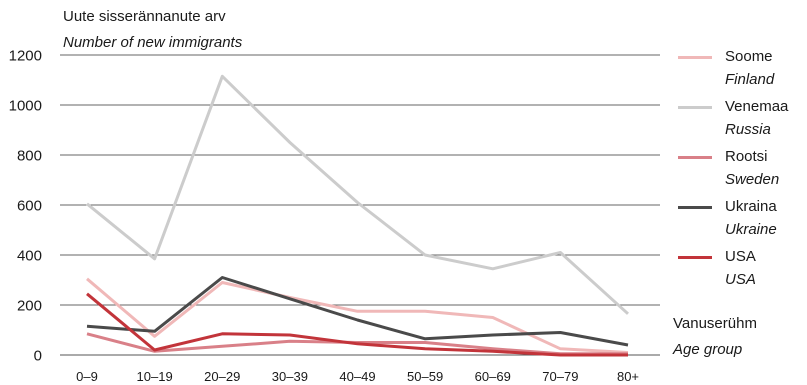  Describe the element at coordinates (29, 256) in the screenshot. I see `y-tick-label: 400` at that location.